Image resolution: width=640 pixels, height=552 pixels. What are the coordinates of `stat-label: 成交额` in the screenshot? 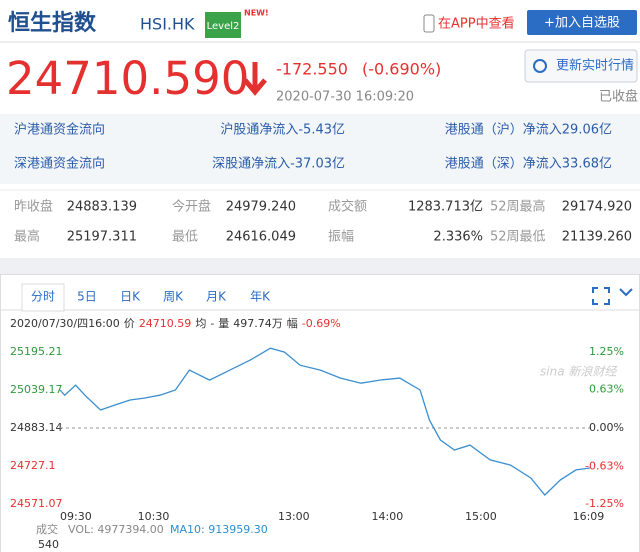 It's located at (347, 207).